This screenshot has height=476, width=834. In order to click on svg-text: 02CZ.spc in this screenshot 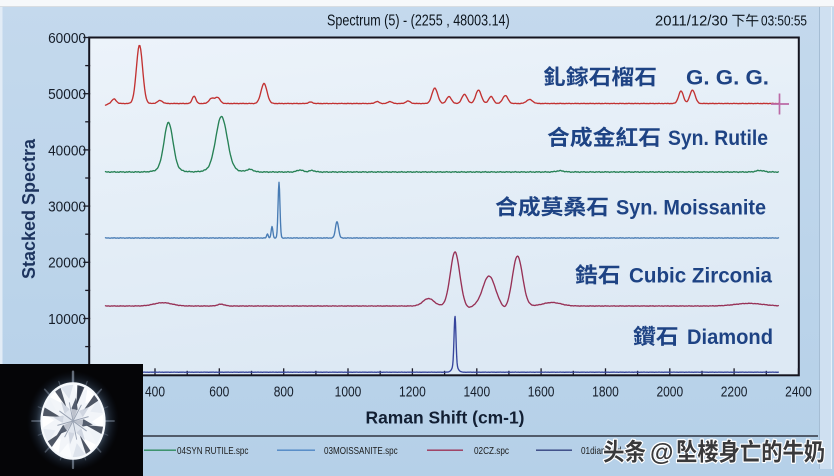, I will do `click(491, 450)`.